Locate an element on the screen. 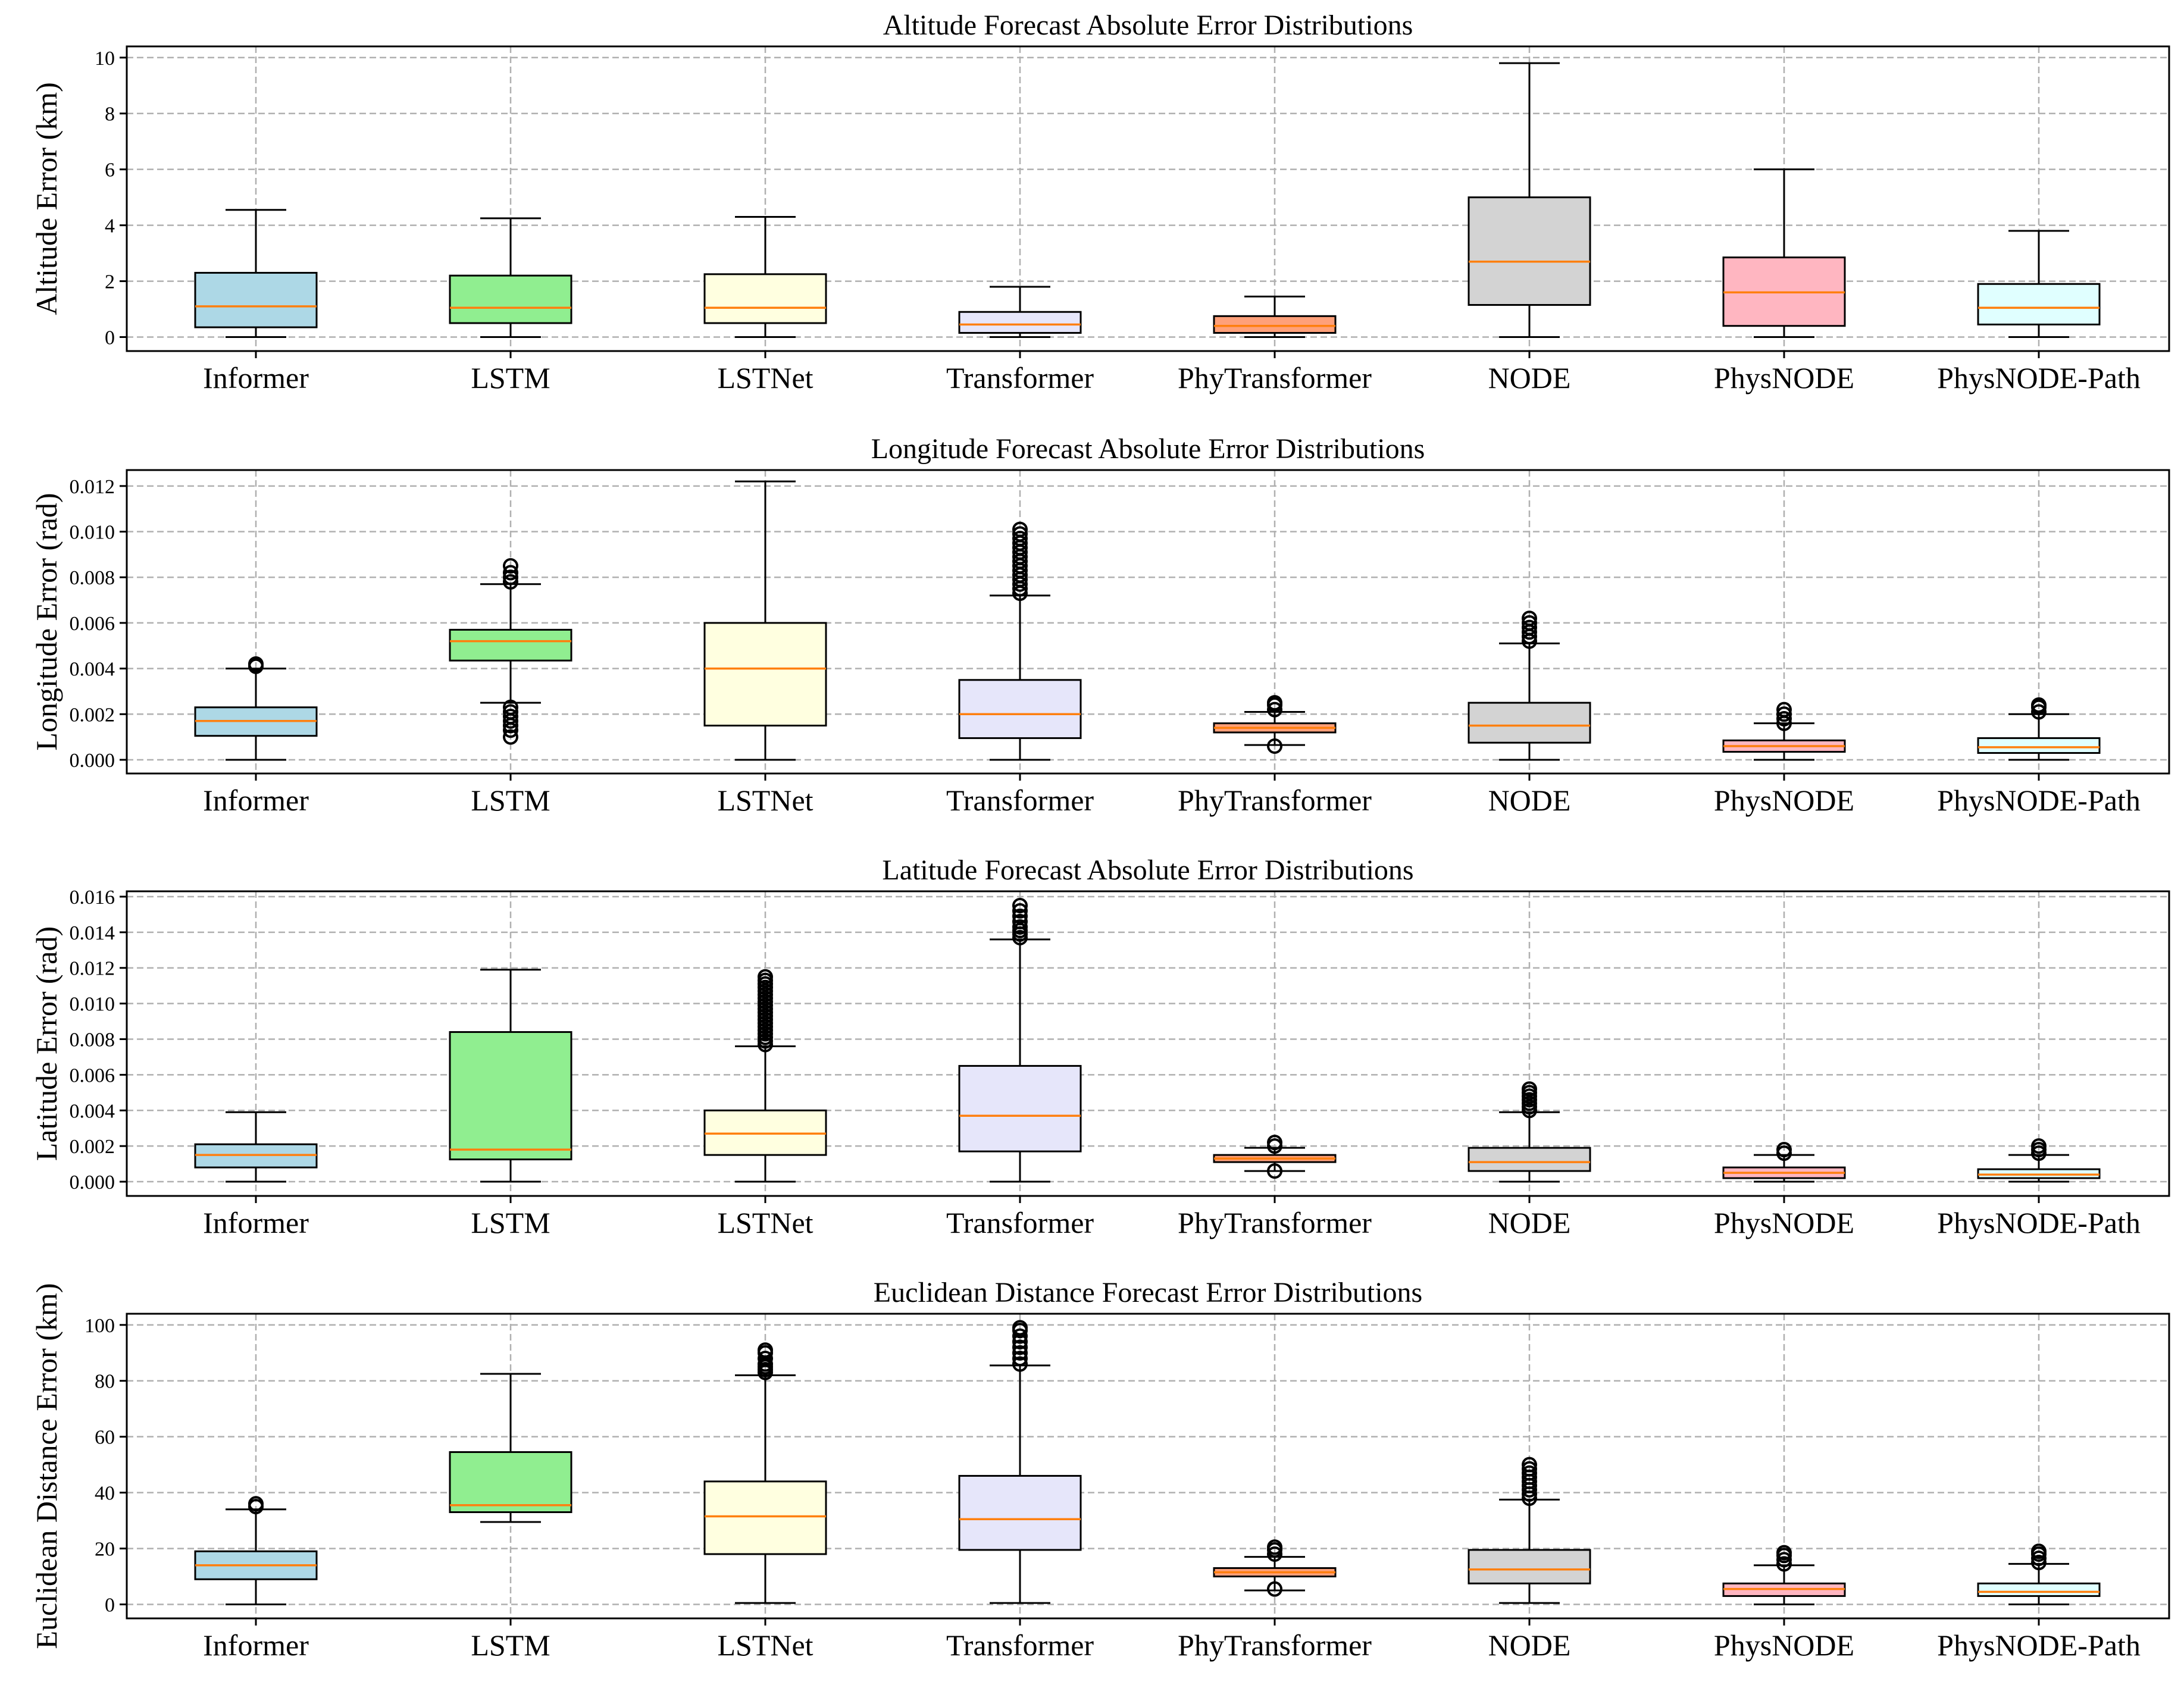 The height and width of the screenshot is (1688, 2184). y-axis-label: Latitude Error (rad) is located at coordinates (46, 1043).